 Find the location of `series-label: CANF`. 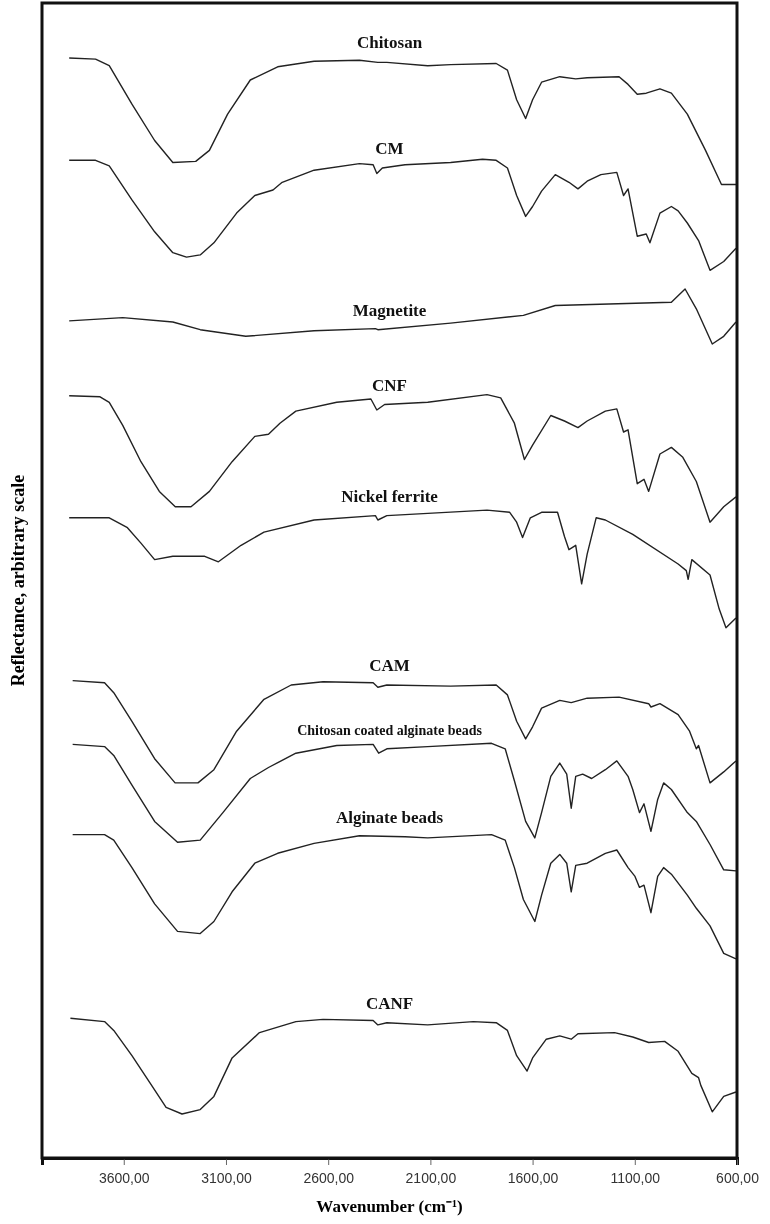

series-label: CANF is located at coordinates (389, 1003).